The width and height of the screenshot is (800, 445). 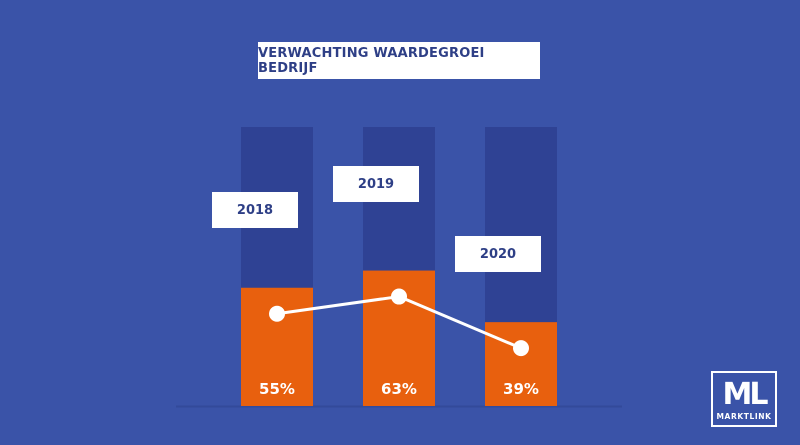 I want to click on data-point-2020, so click(x=521, y=348).